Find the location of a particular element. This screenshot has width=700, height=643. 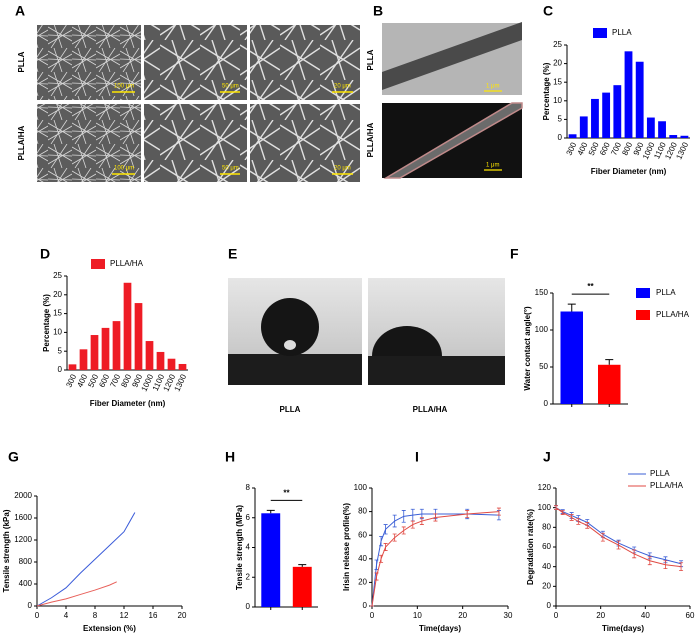

x-axis-label: Fiber Diameter (nm) is located at coordinates (629, 171).